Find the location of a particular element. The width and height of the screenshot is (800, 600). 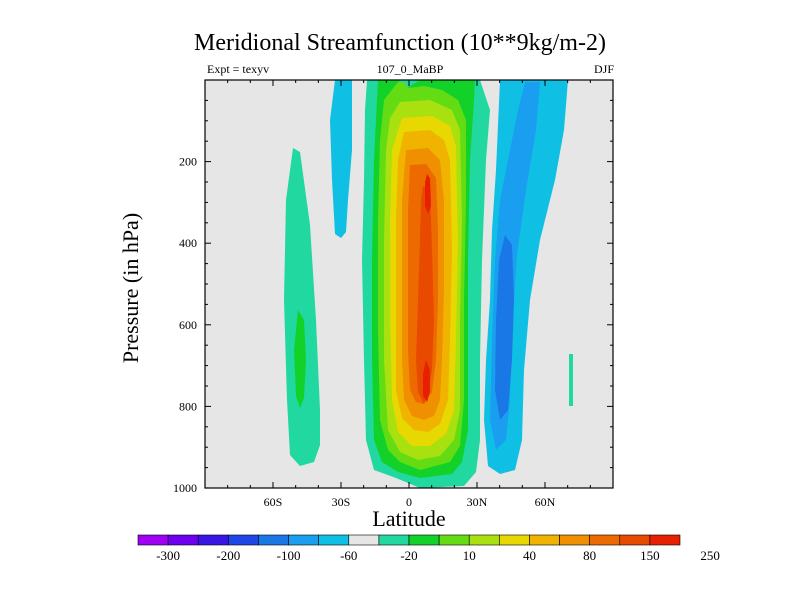

y-axis-label: Pressure (in hPa) is located at coordinates (130, 288).